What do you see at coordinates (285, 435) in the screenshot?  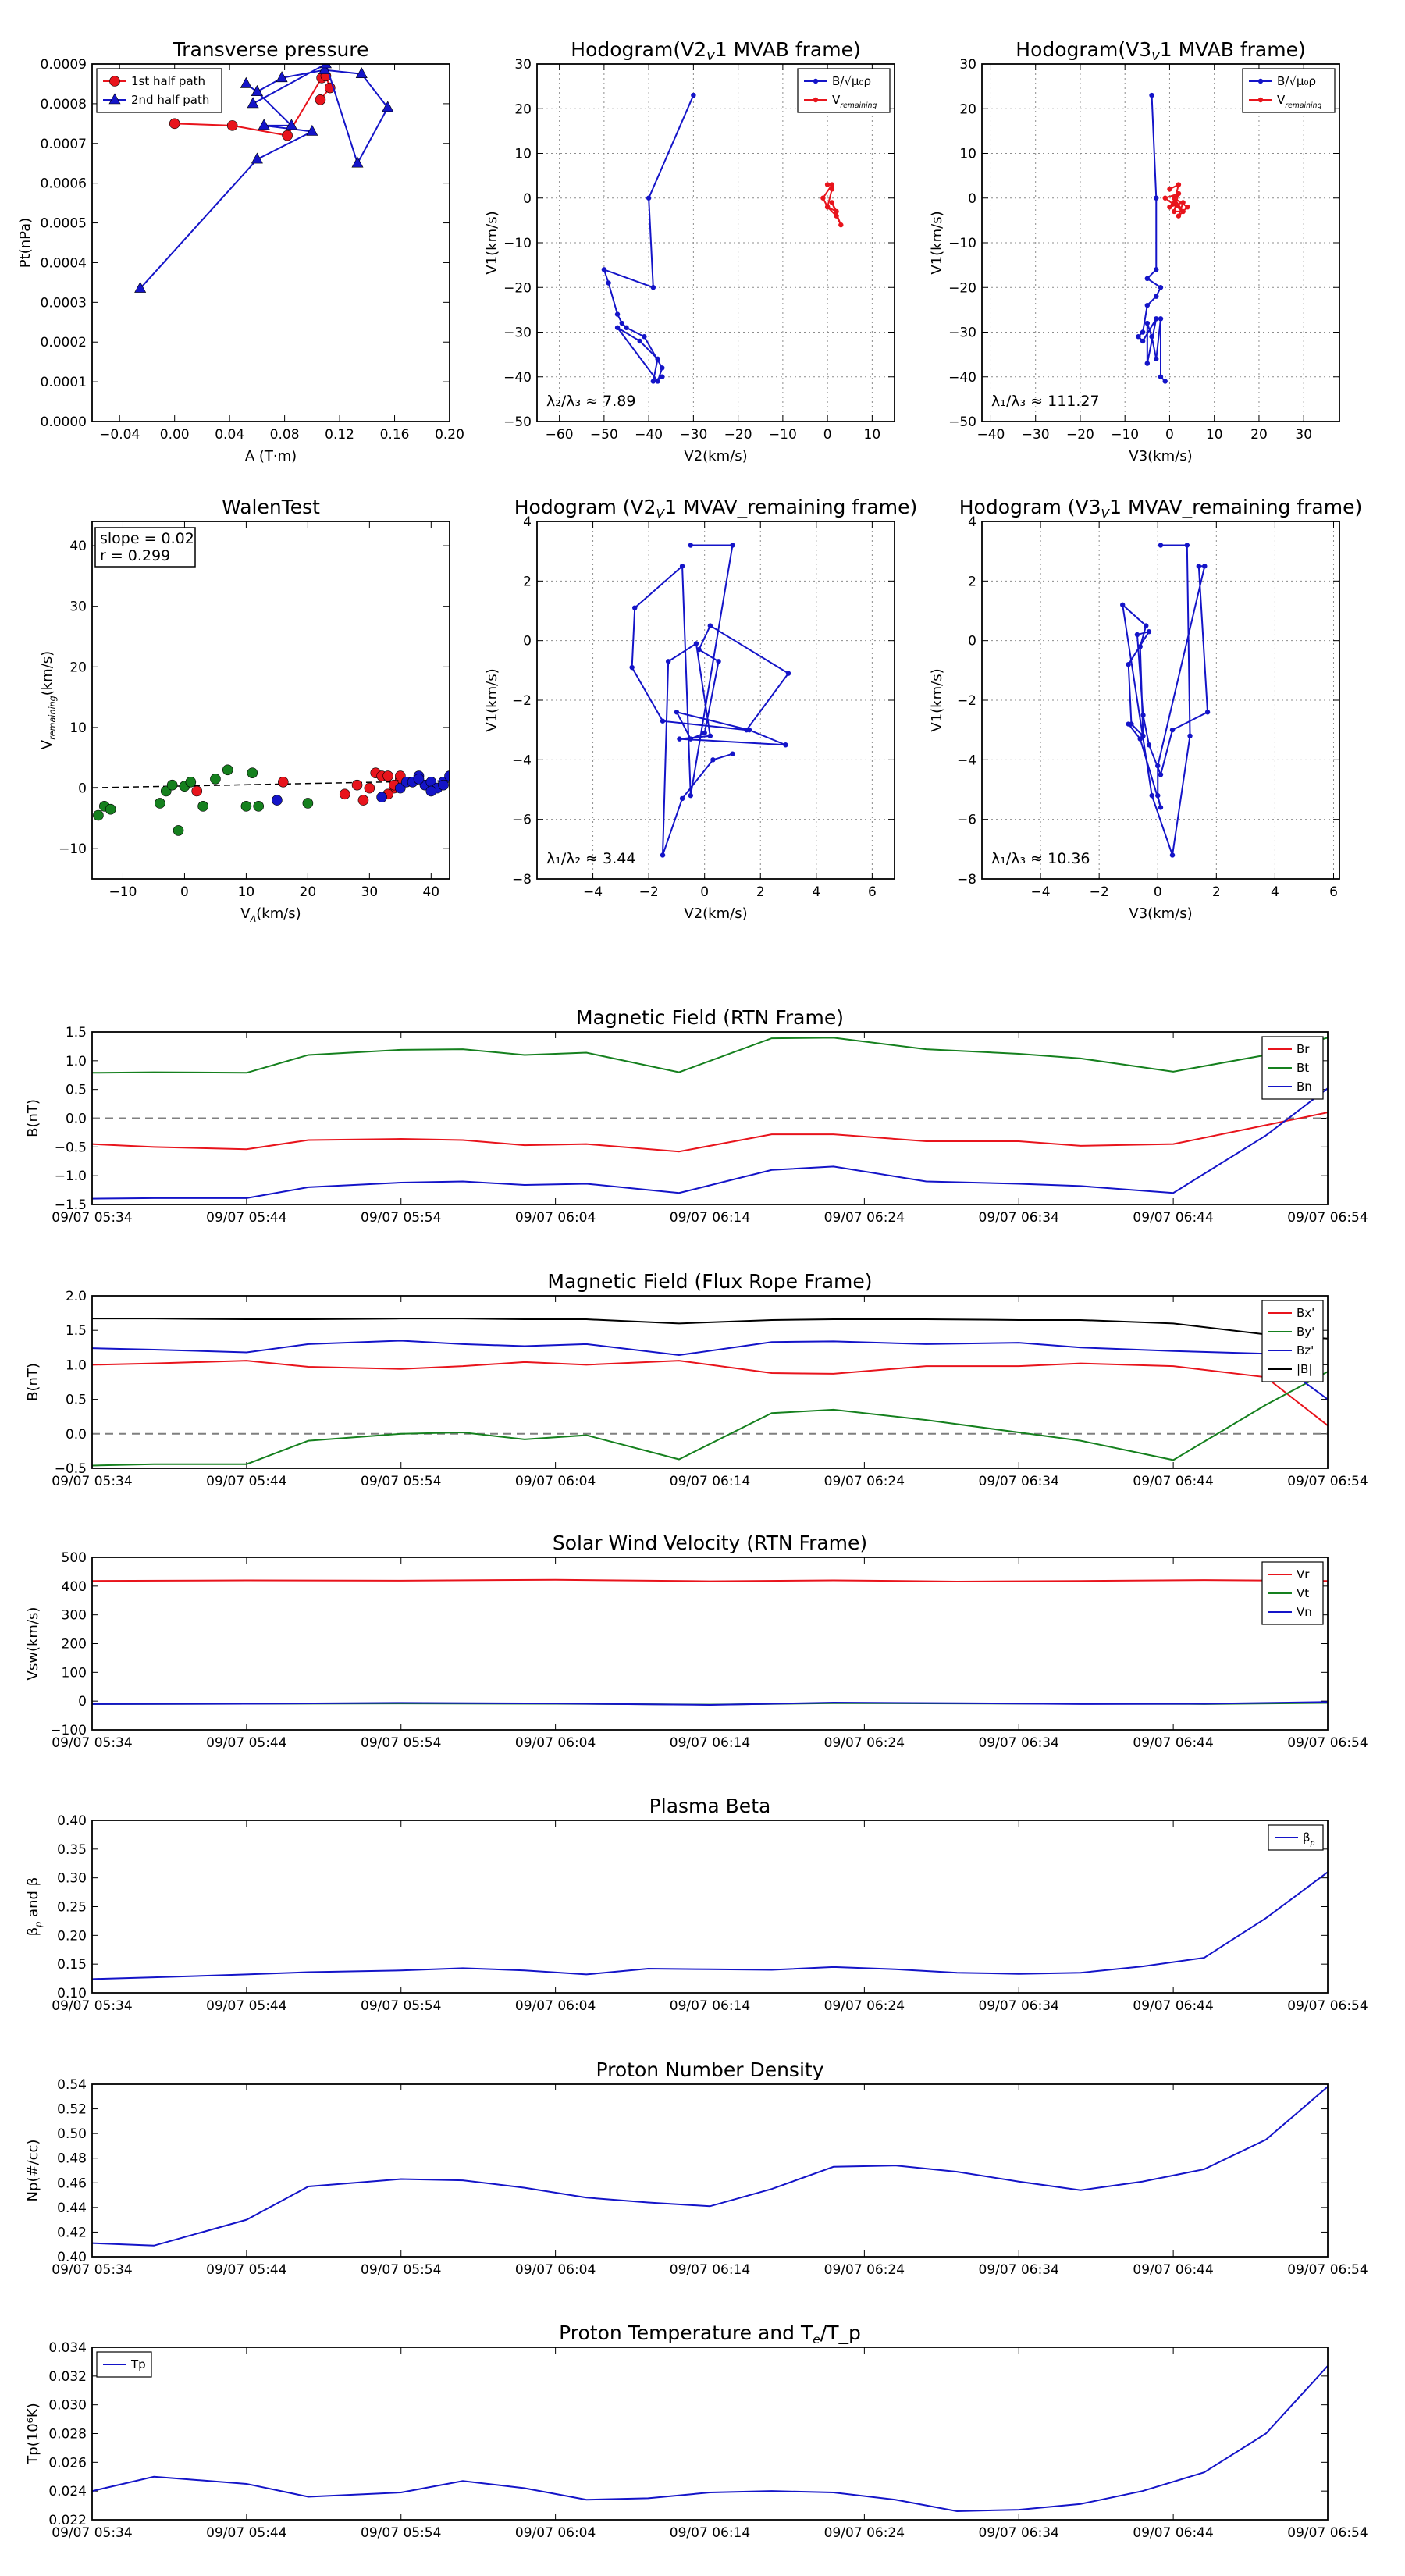 I see `x-tick-label: 0.08` at bounding box center [285, 435].